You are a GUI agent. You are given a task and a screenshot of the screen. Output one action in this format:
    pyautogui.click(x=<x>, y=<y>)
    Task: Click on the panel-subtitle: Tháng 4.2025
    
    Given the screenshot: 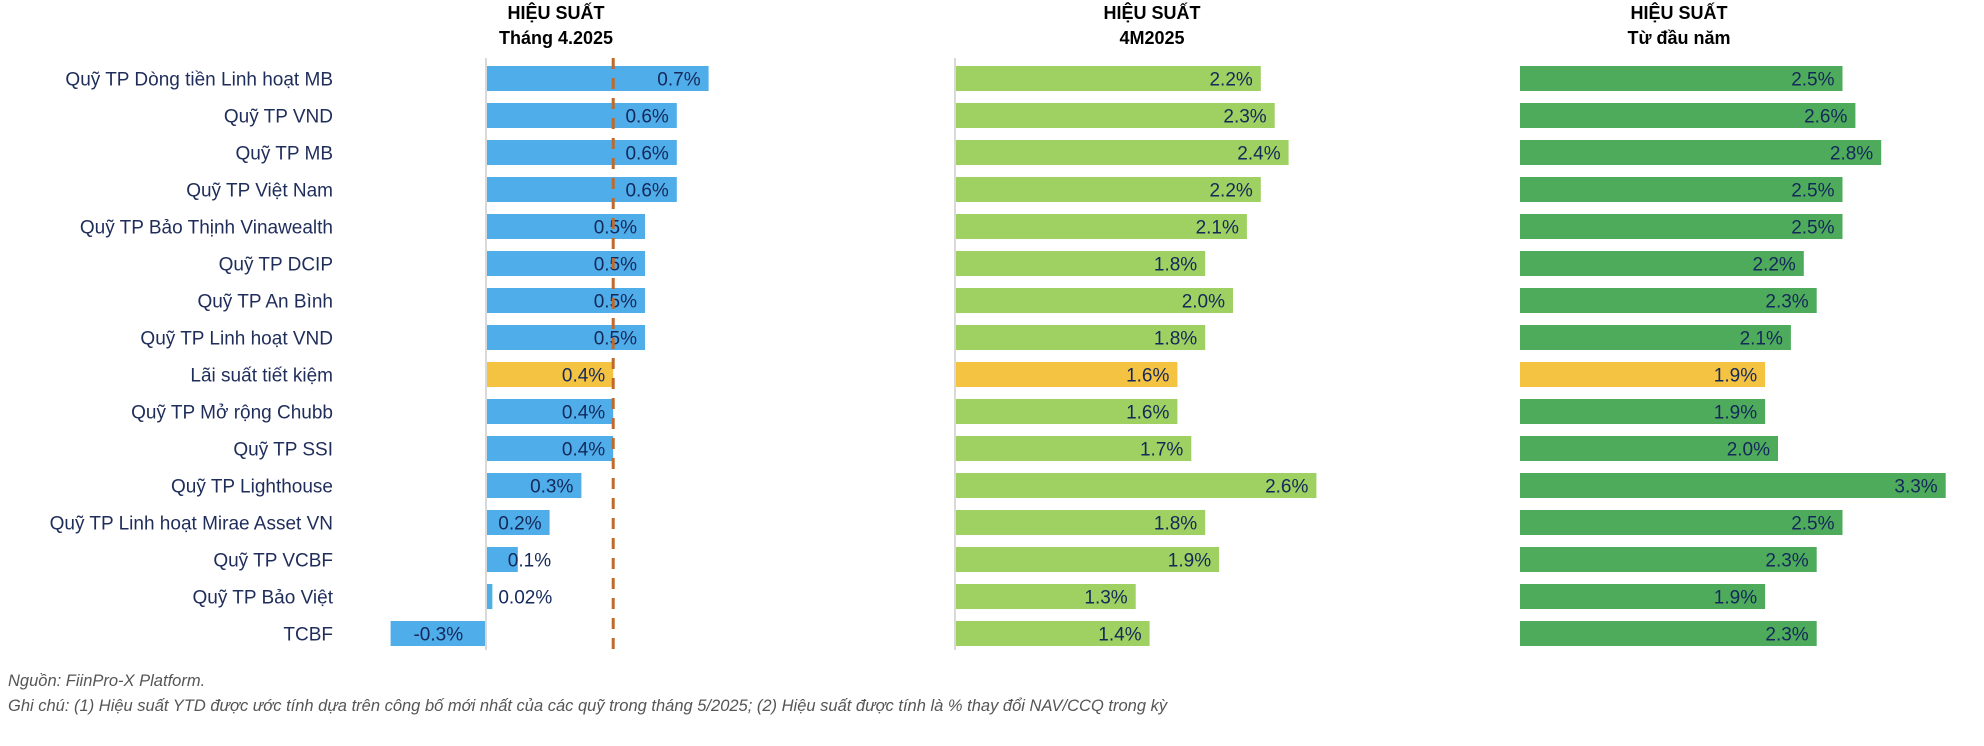 What is the action you would take?
    pyautogui.click(x=556, y=38)
    